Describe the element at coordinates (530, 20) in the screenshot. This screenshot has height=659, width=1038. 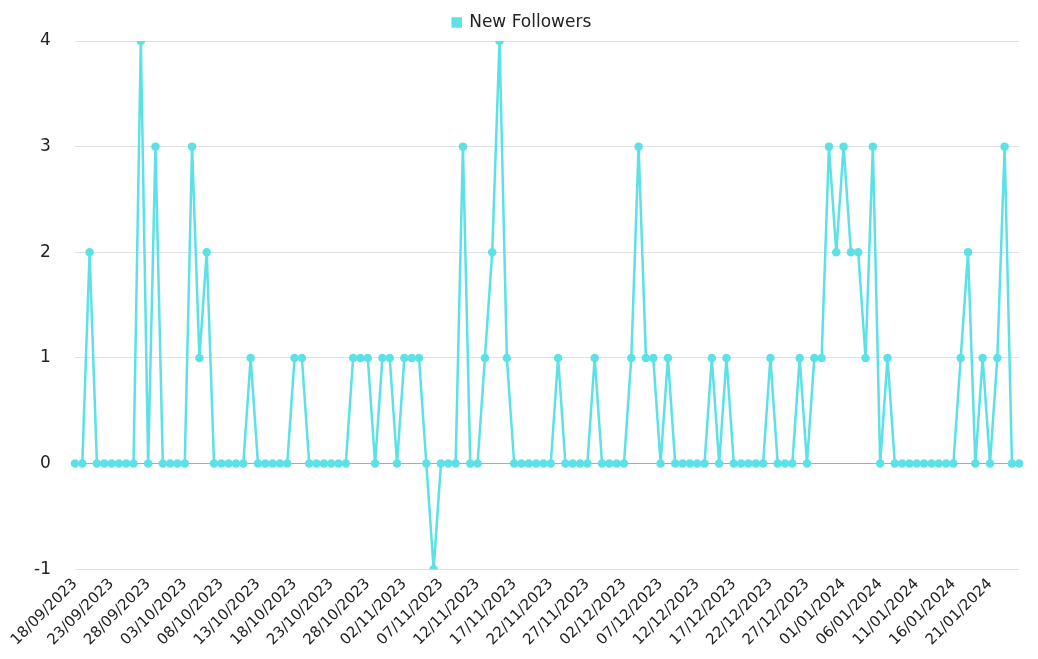
I see `legend-label: New Followers` at that location.